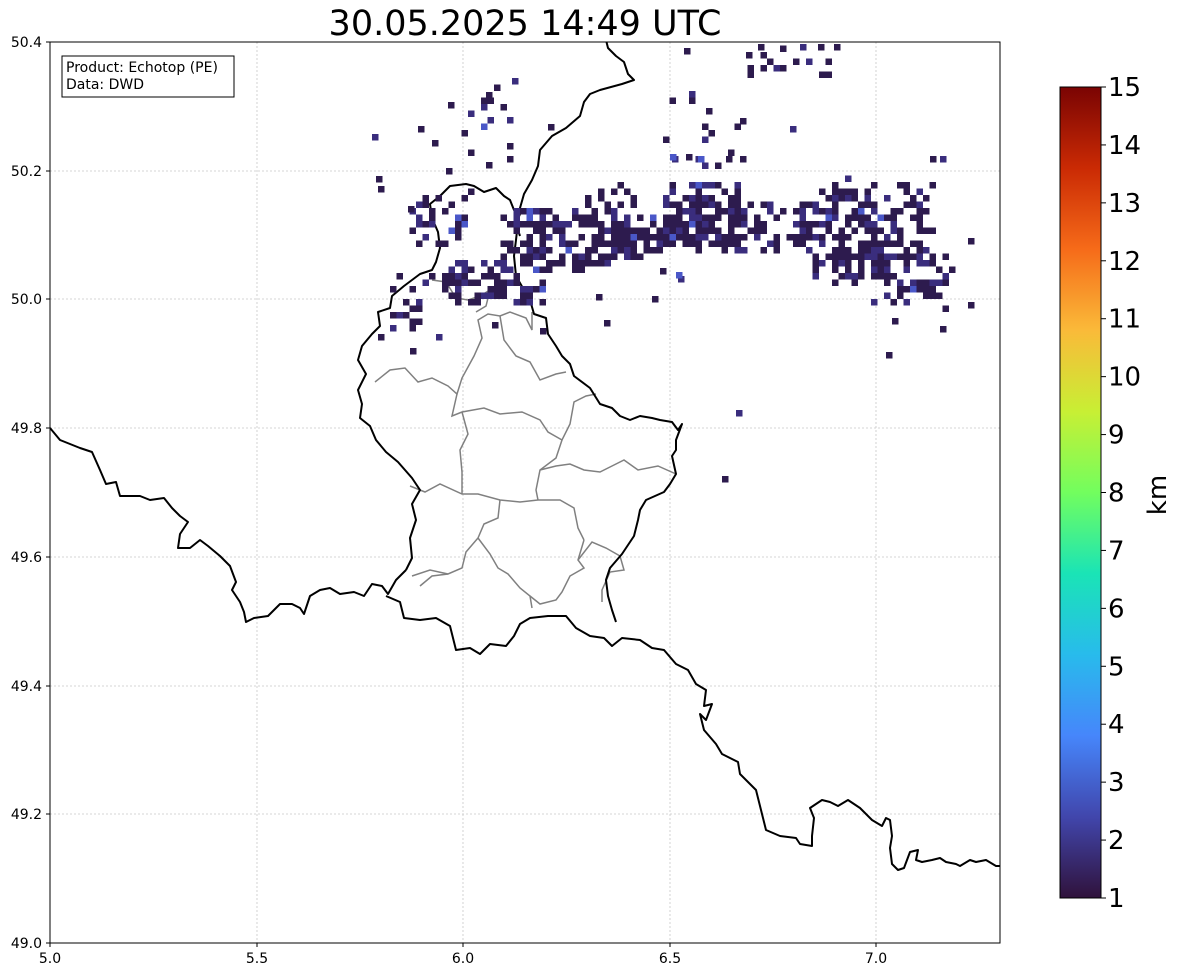  What do you see at coordinates (26, 43) in the screenshot?
I see `y-tick-label: 50.4` at bounding box center [26, 43].